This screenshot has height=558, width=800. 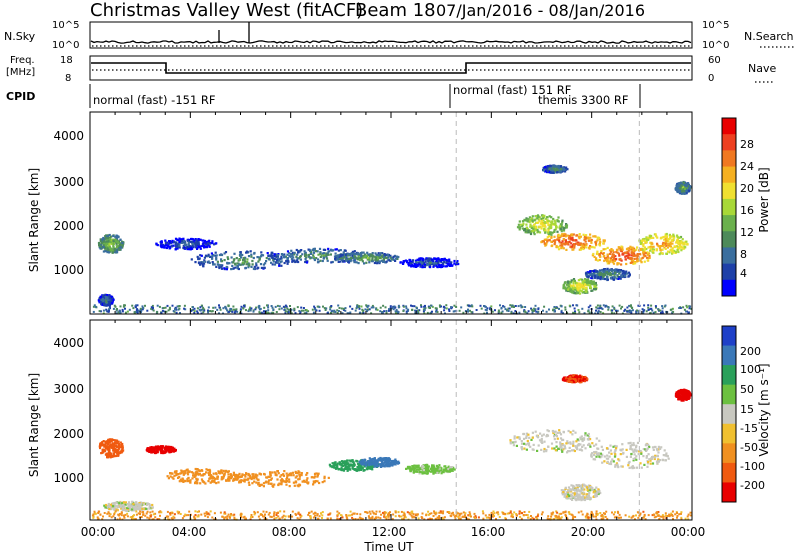 What do you see at coordinates (391, 68) in the screenshot?
I see `freq-trace` at bounding box center [391, 68].